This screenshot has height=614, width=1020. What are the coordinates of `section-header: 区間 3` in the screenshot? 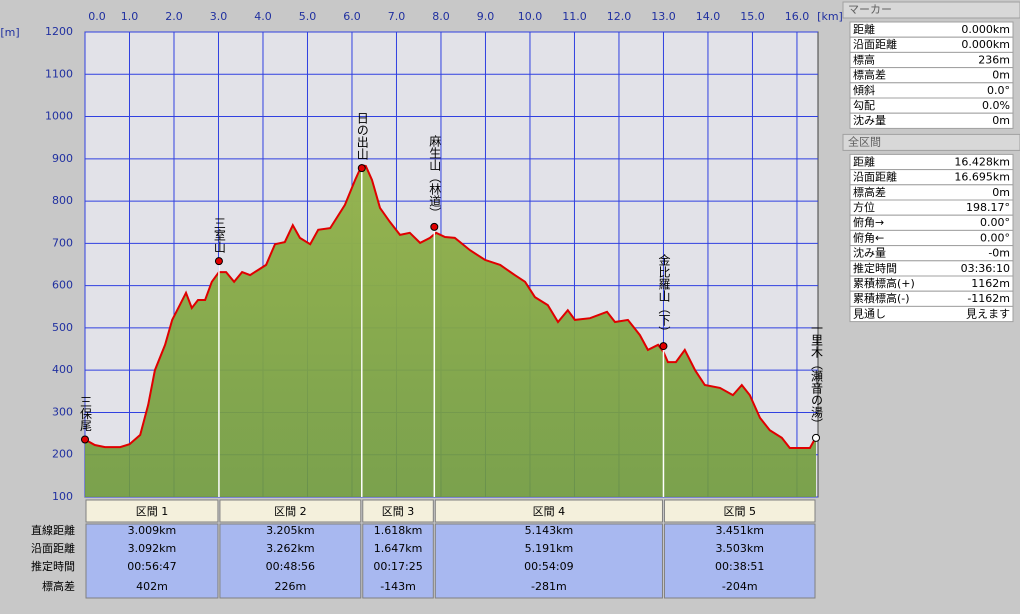 It's located at (398, 511).